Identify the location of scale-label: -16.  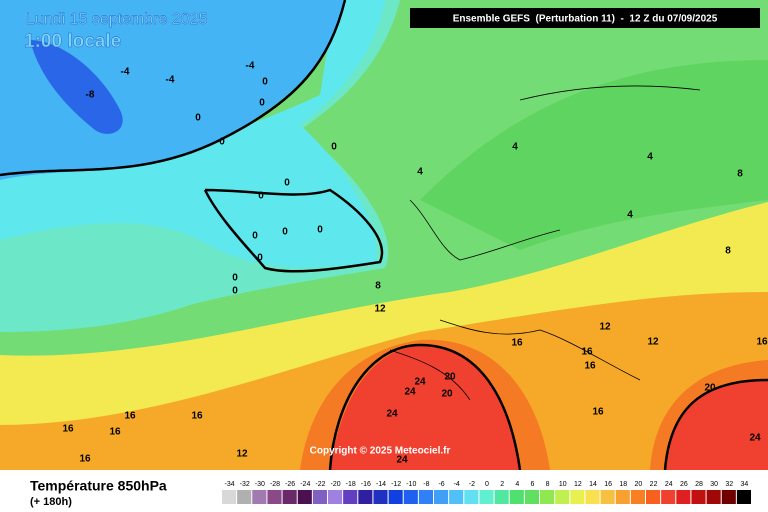
(366, 484).